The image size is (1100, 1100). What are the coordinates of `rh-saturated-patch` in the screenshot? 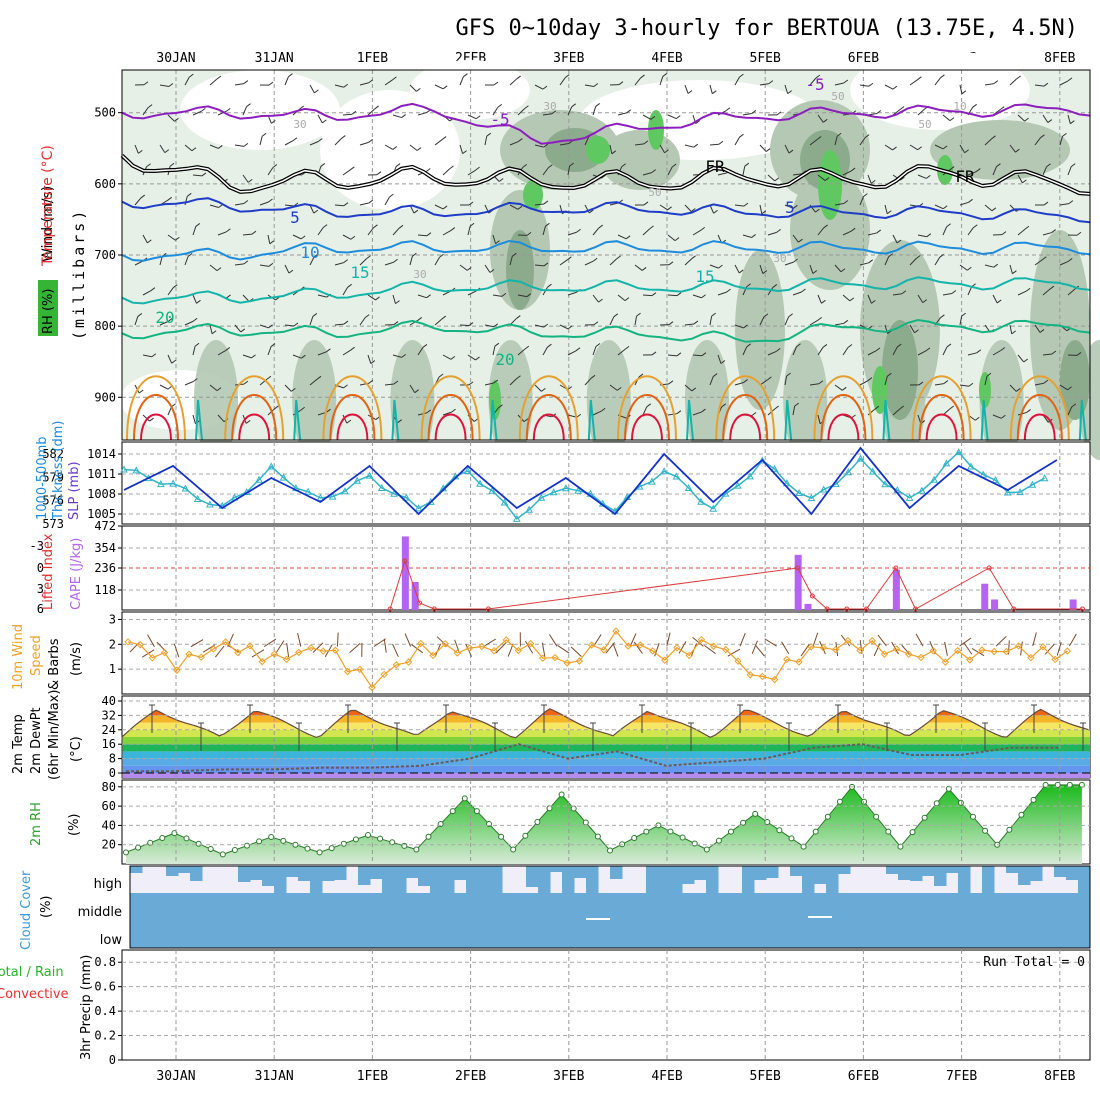 It's located at (985, 390).